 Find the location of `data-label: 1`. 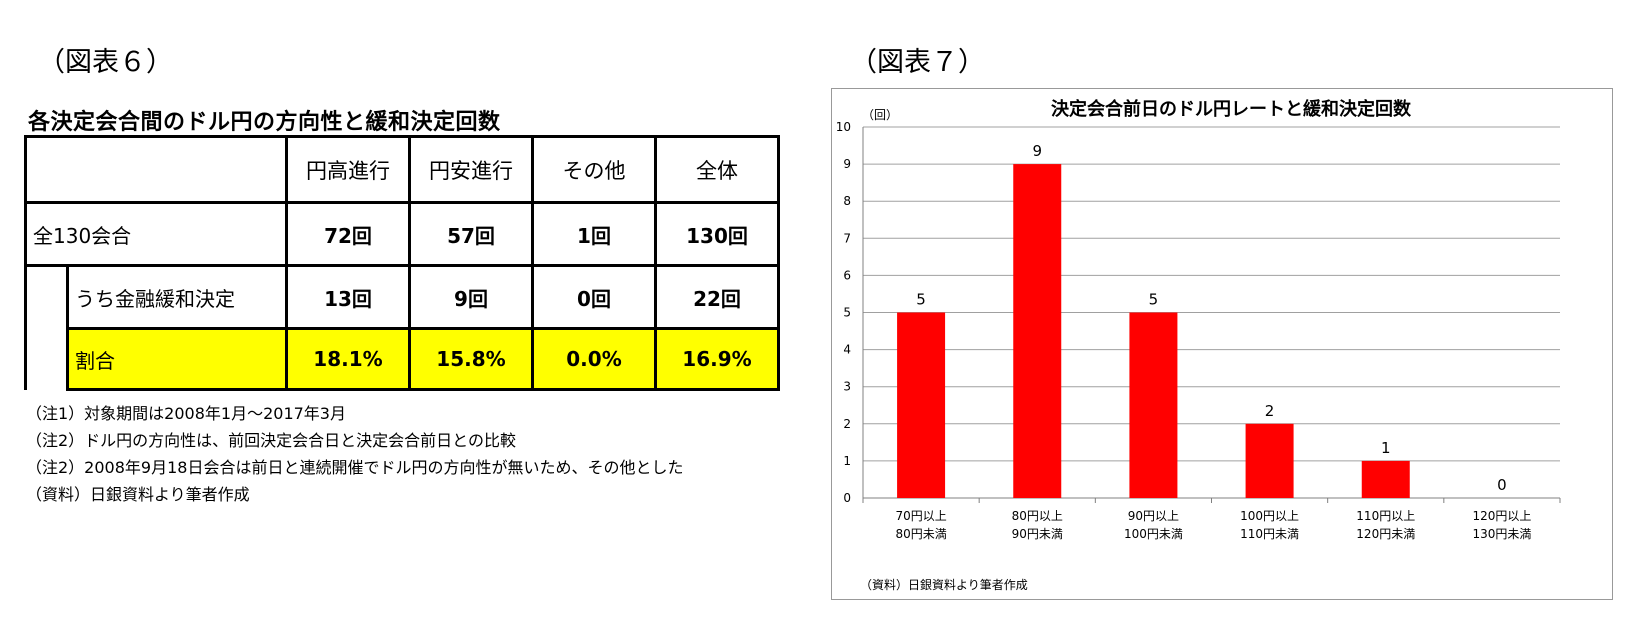

data-label: 1 is located at coordinates (1386, 448).